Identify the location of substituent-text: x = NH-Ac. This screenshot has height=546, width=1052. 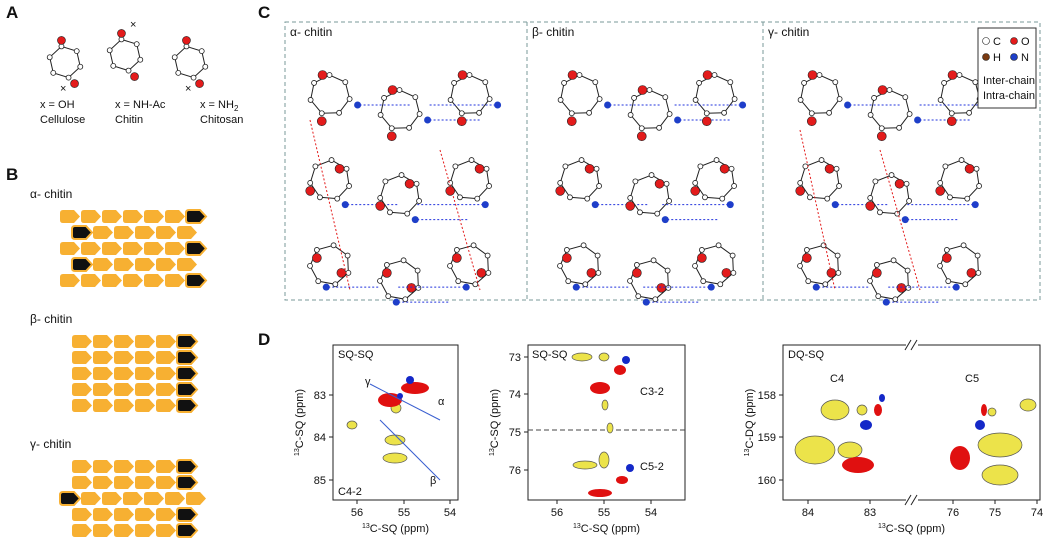
(140, 105).